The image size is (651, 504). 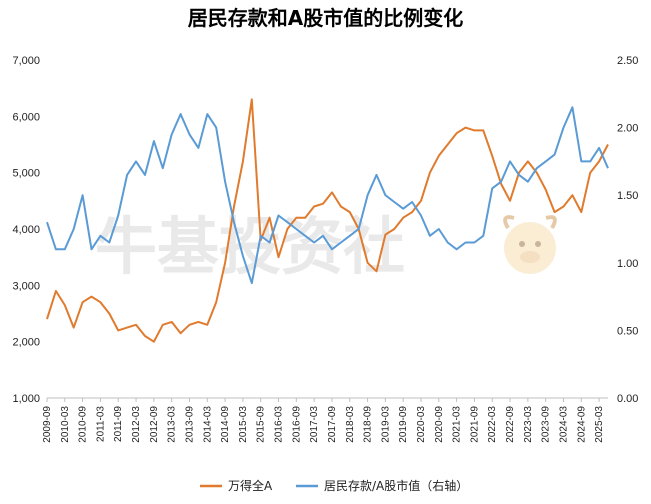 What do you see at coordinates (581, 424) in the screenshot?
I see `x-tick-label: 2024-09` at bounding box center [581, 424].